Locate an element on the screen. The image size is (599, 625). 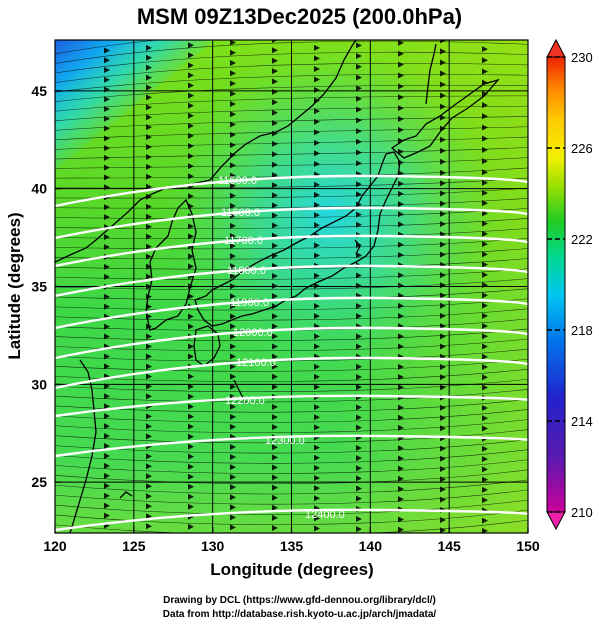
x-tick-label: 120 is located at coordinates (55, 546).